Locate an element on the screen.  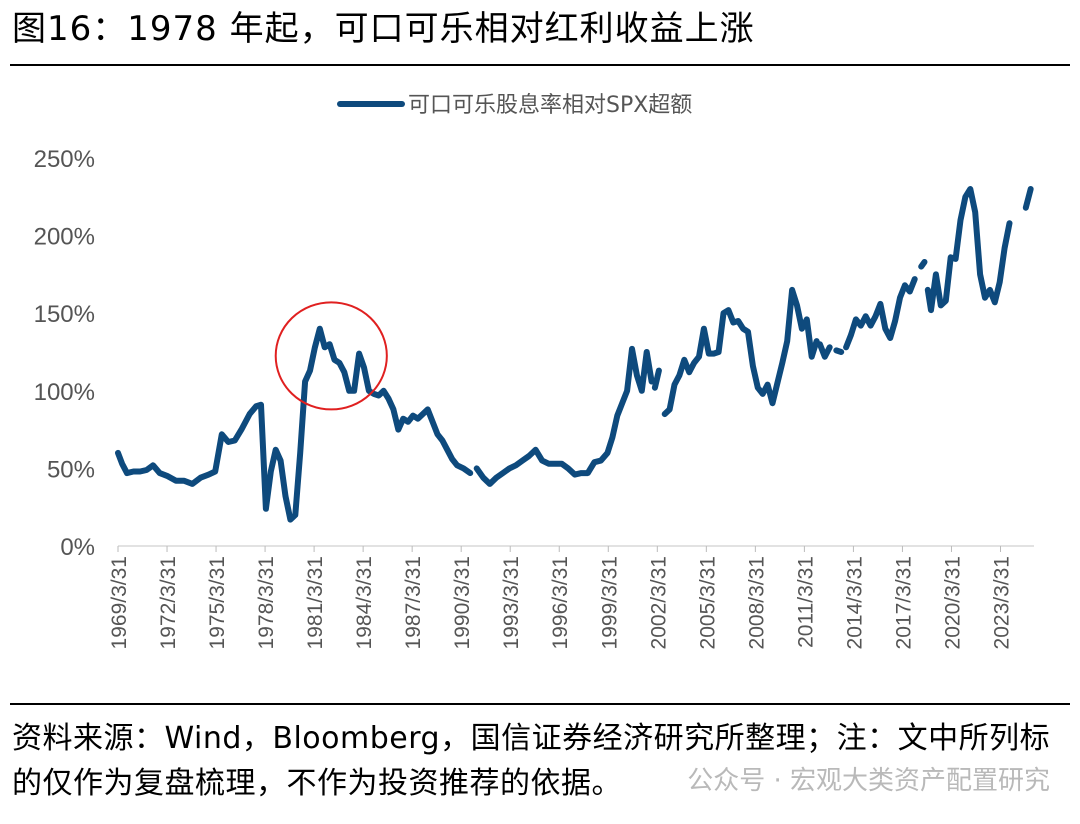
x-tick-label: 1996/3/31 is located at coordinates (560, 602).